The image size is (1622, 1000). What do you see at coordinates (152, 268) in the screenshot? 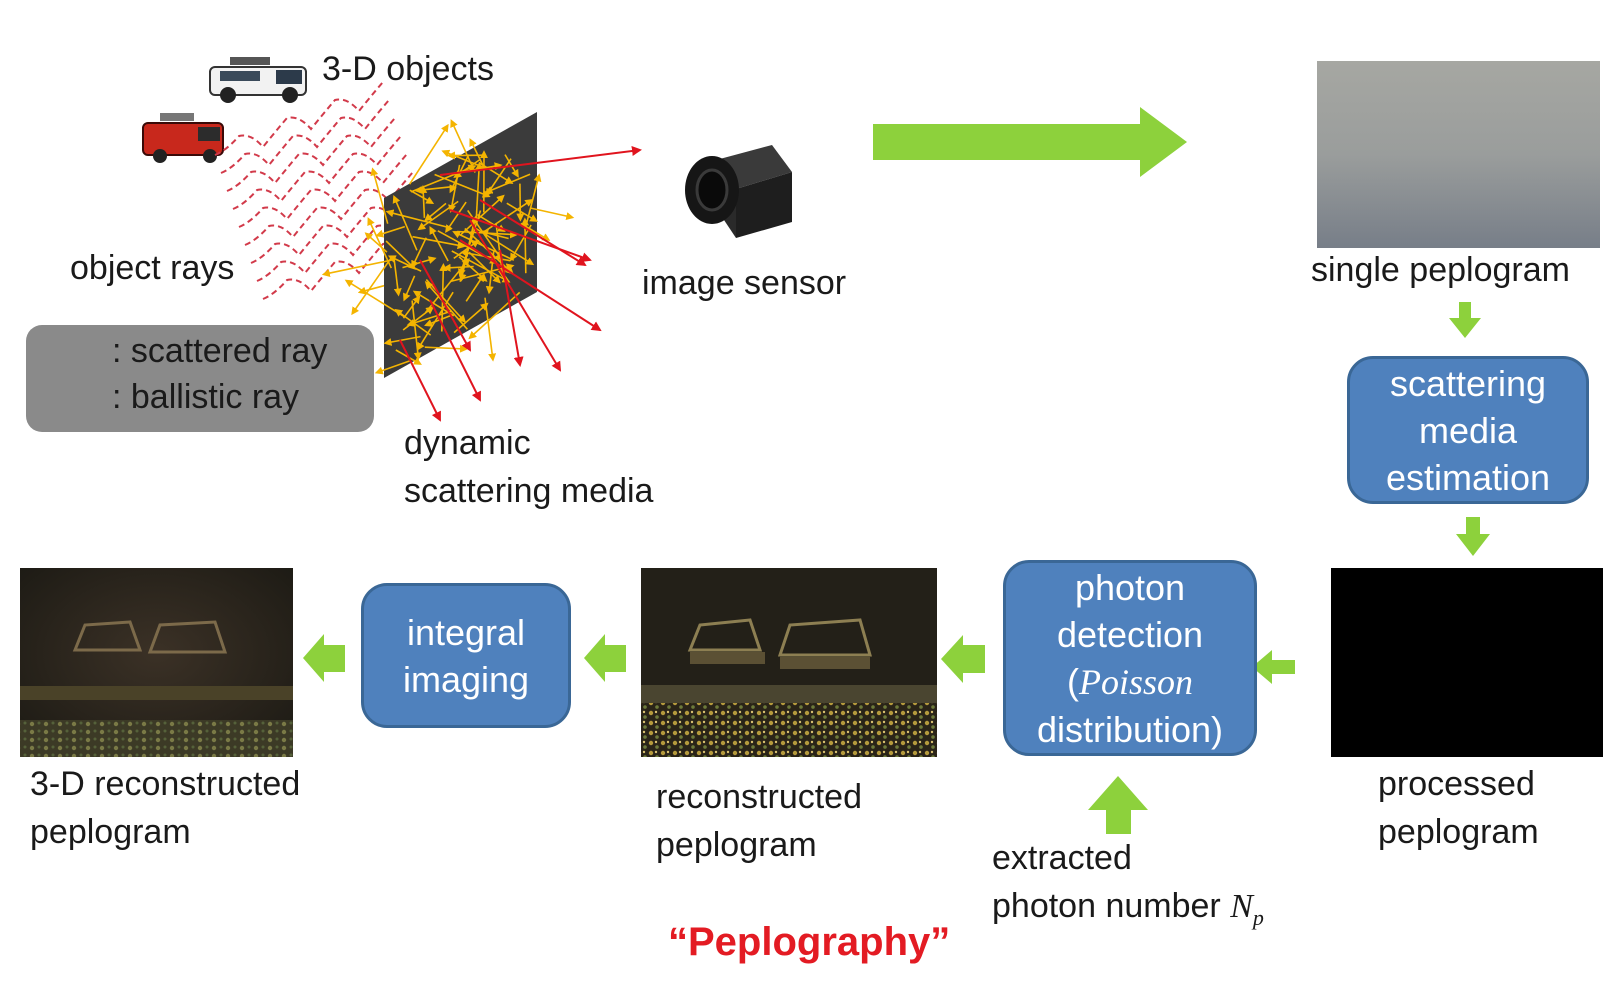
I see `object-rays-label: object rays` at bounding box center [152, 268].